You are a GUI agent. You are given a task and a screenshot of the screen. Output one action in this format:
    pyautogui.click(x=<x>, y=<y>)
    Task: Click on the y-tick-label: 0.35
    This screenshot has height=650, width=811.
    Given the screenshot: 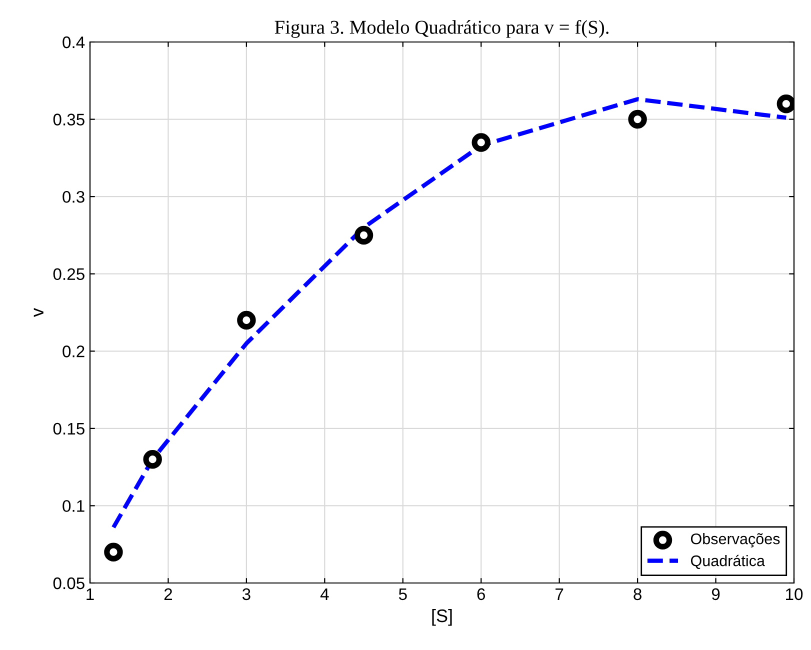 What is the action you would take?
    pyautogui.click(x=68, y=120)
    